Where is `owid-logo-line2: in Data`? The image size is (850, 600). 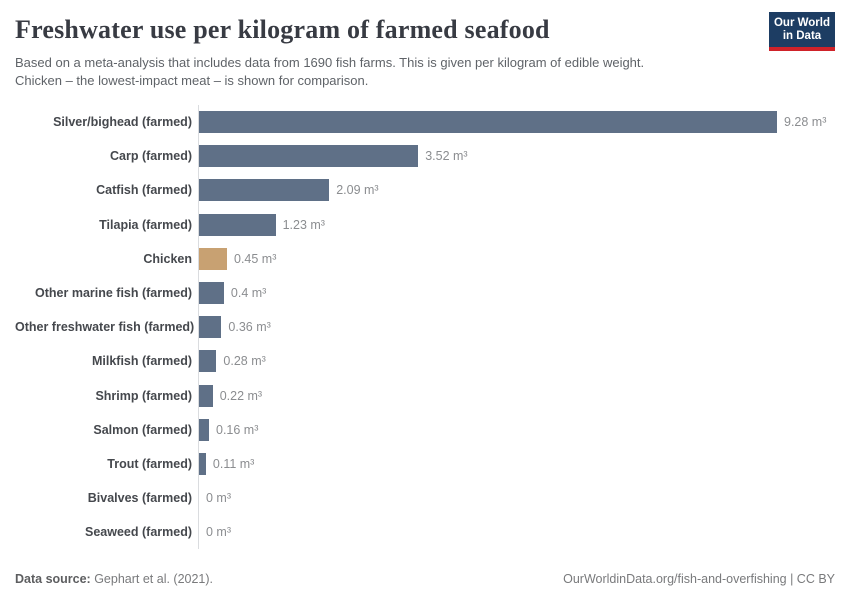 owid-logo-line2: in Data is located at coordinates (802, 36).